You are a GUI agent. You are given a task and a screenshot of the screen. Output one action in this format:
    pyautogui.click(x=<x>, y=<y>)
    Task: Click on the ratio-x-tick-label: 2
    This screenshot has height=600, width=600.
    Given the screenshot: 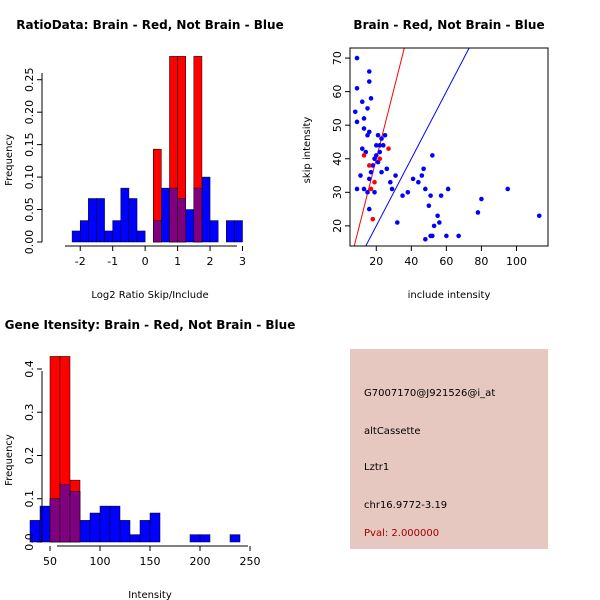 What is the action you would take?
    pyautogui.click(x=210, y=261)
    